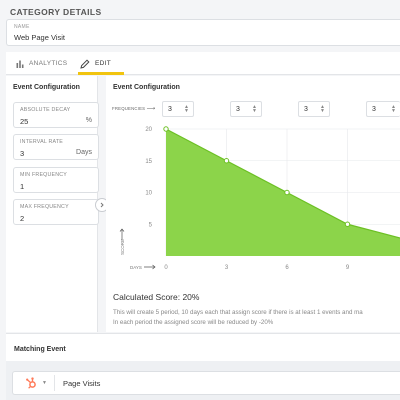 Image resolution: width=400 pixels, height=400 pixels. Describe the element at coordinates (48, 63) in the screenshot. I see `tab-analytics-label: ANALYTICS` at that location.